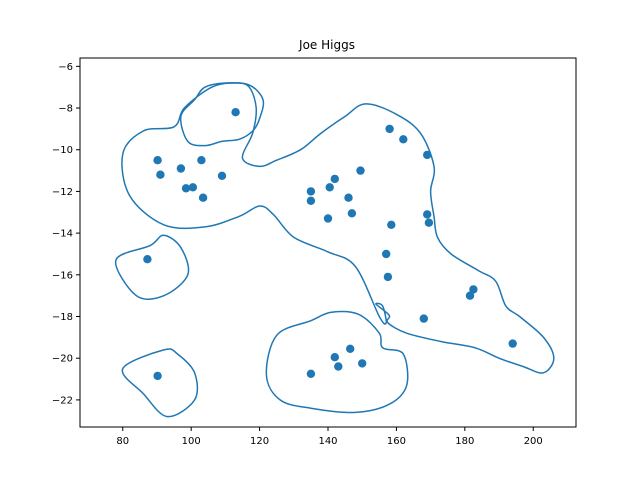  I want to click on x-tick-label: 200, so click(533, 441).